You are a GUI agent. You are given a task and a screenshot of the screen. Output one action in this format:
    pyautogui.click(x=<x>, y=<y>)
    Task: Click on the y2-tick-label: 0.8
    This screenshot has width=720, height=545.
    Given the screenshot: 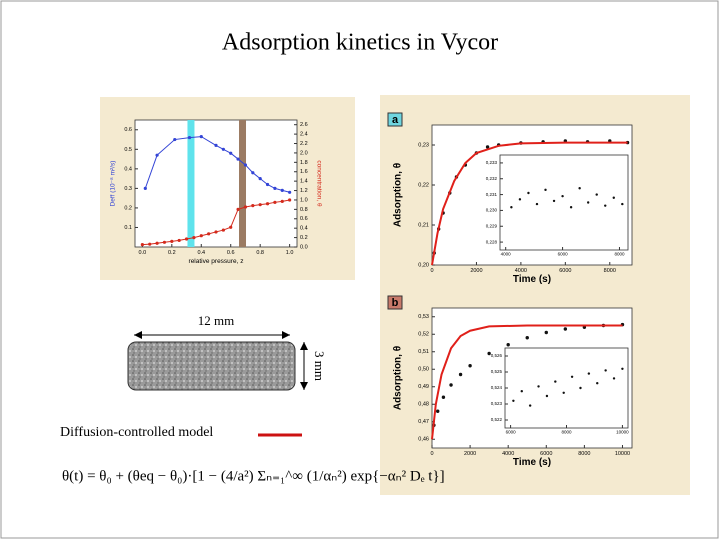 What is the action you would take?
    pyautogui.click(x=304, y=210)
    